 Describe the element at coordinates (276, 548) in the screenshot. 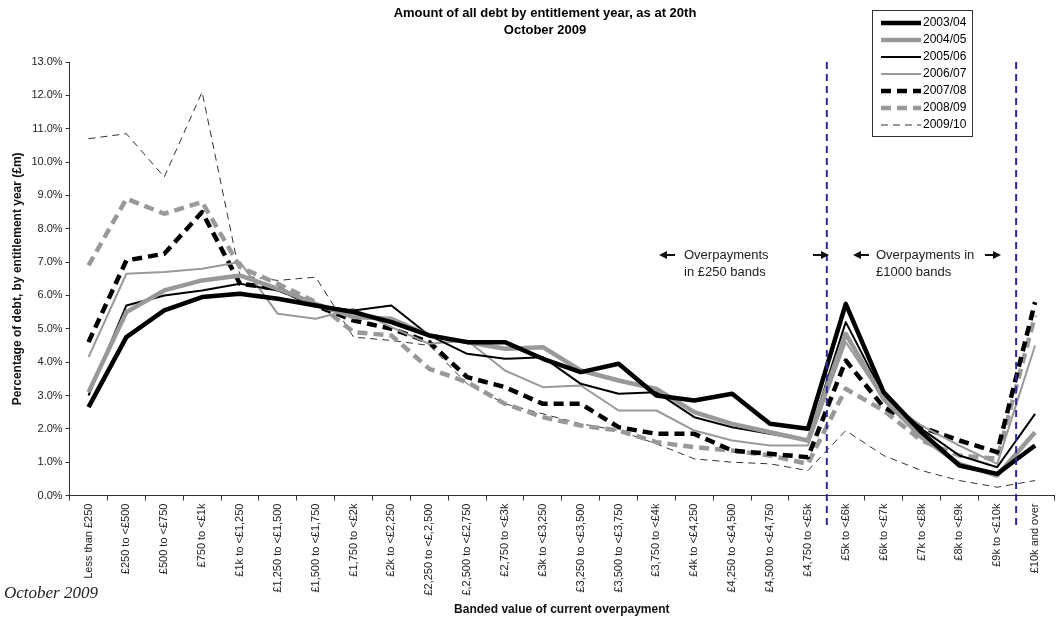

I see `x-tick-label: £1,250 to <£1,500` at that location.